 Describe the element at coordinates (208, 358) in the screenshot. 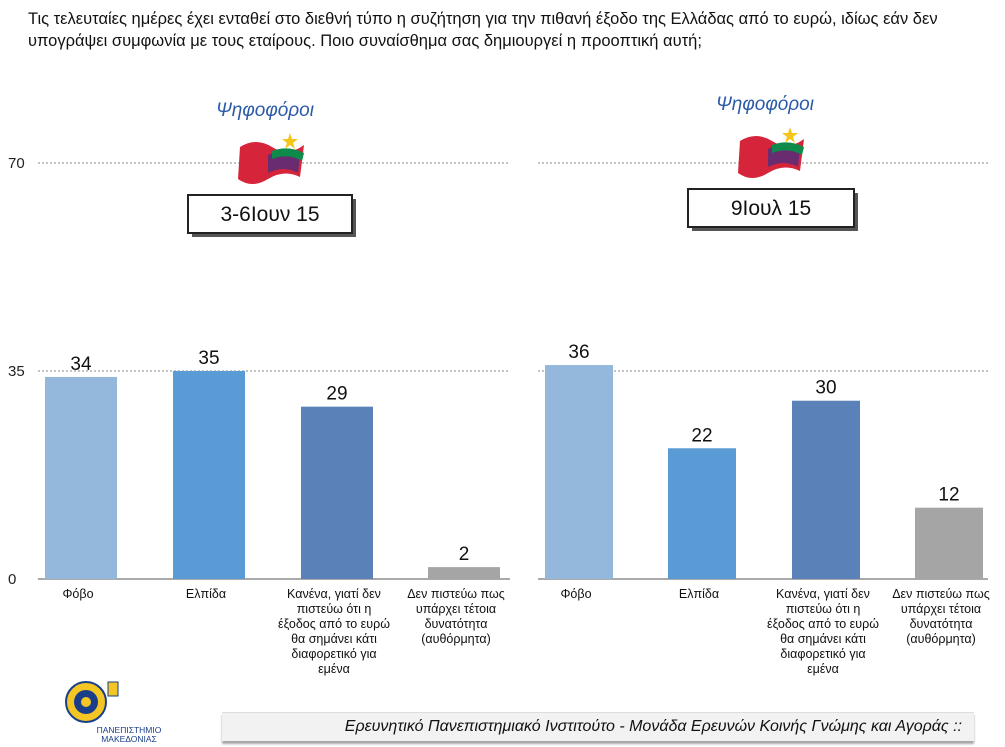

I see `bar-value-label: 35` at that location.